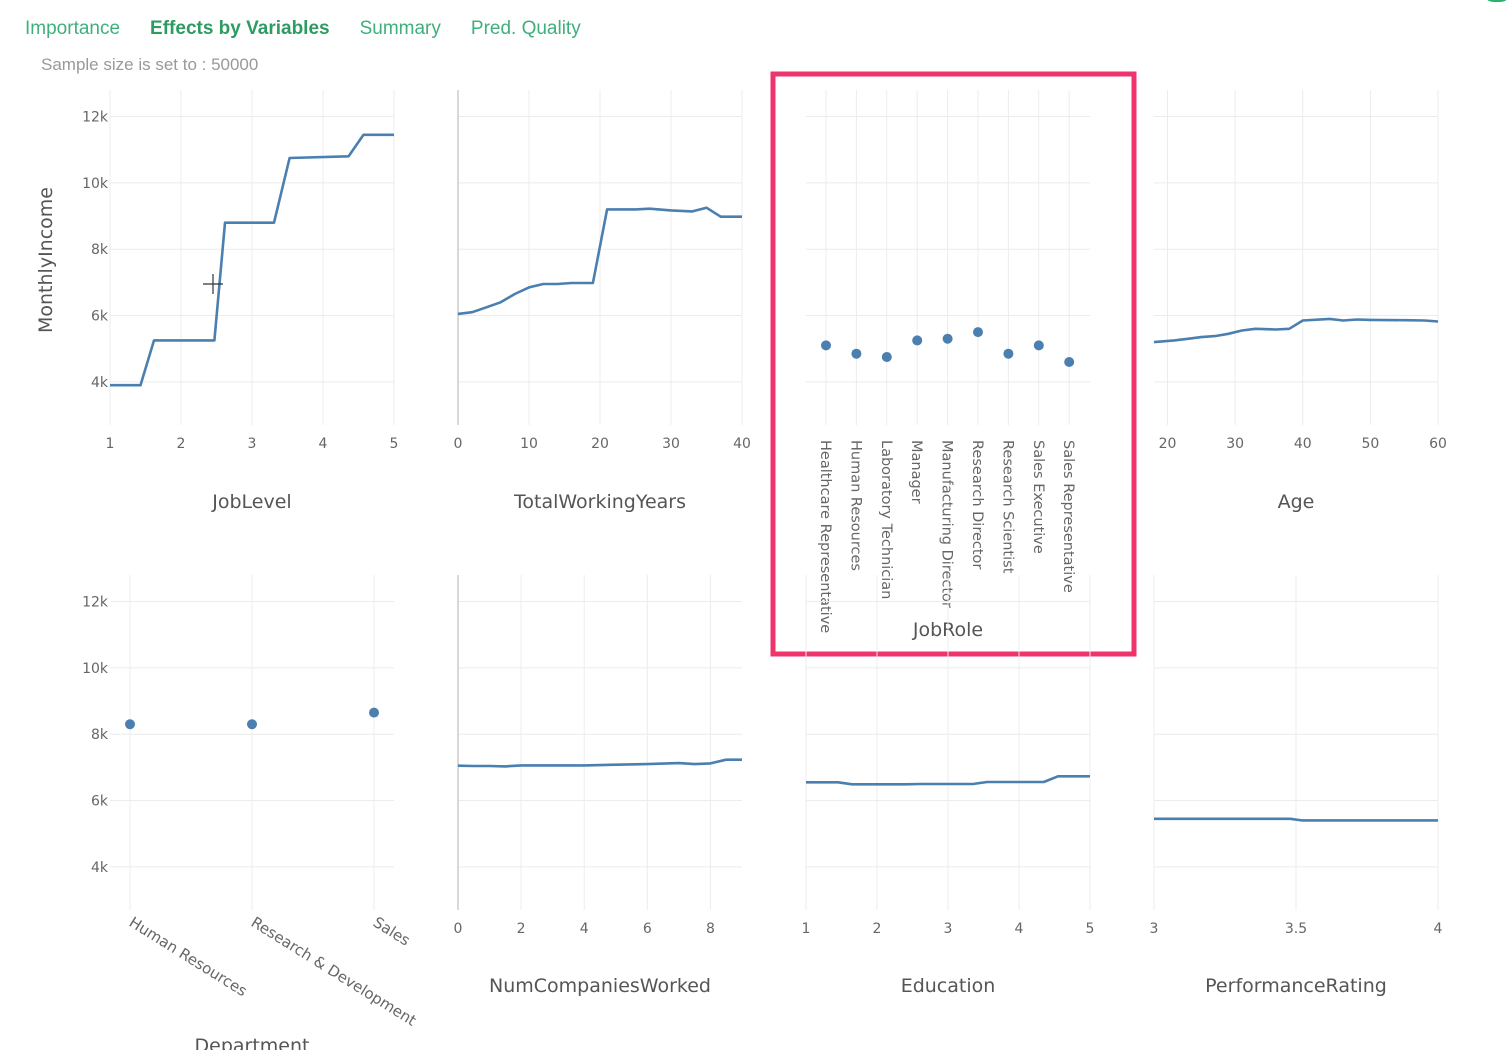 This screenshot has width=1506, height=1050. I want to click on x-tick-label: Healthcare Representative, so click(825, 536).